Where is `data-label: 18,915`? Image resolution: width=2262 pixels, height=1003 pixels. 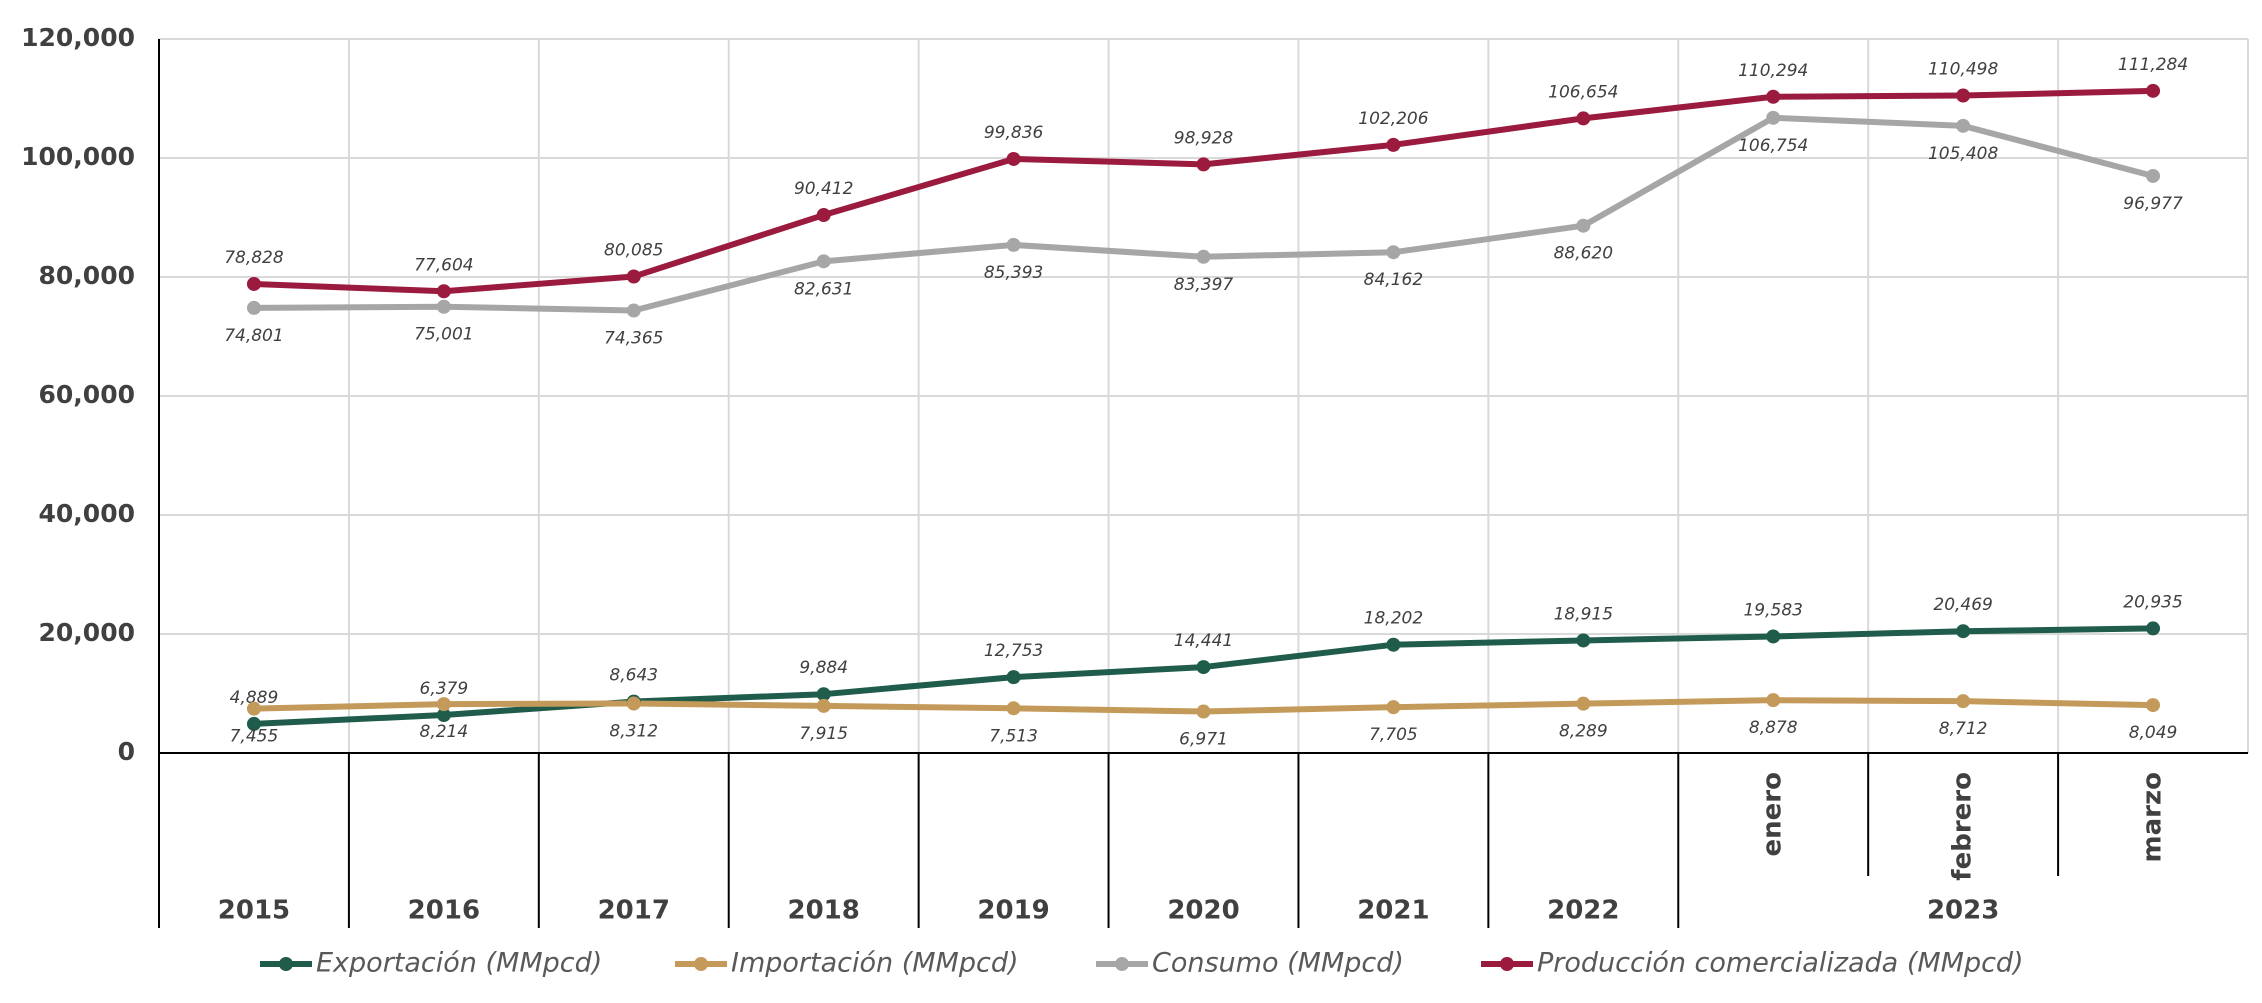 data-label: 18,915 is located at coordinates (1583, 614).